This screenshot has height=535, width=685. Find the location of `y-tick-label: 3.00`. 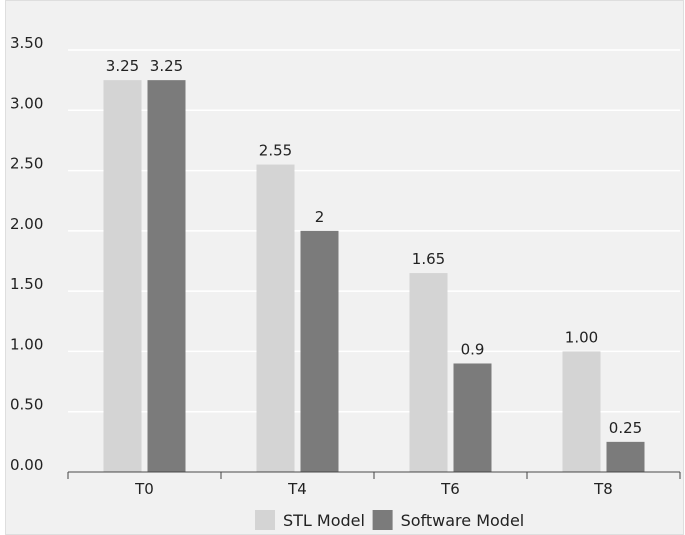

y-tick-label: 3.00 is located at coordinates (26, 103).